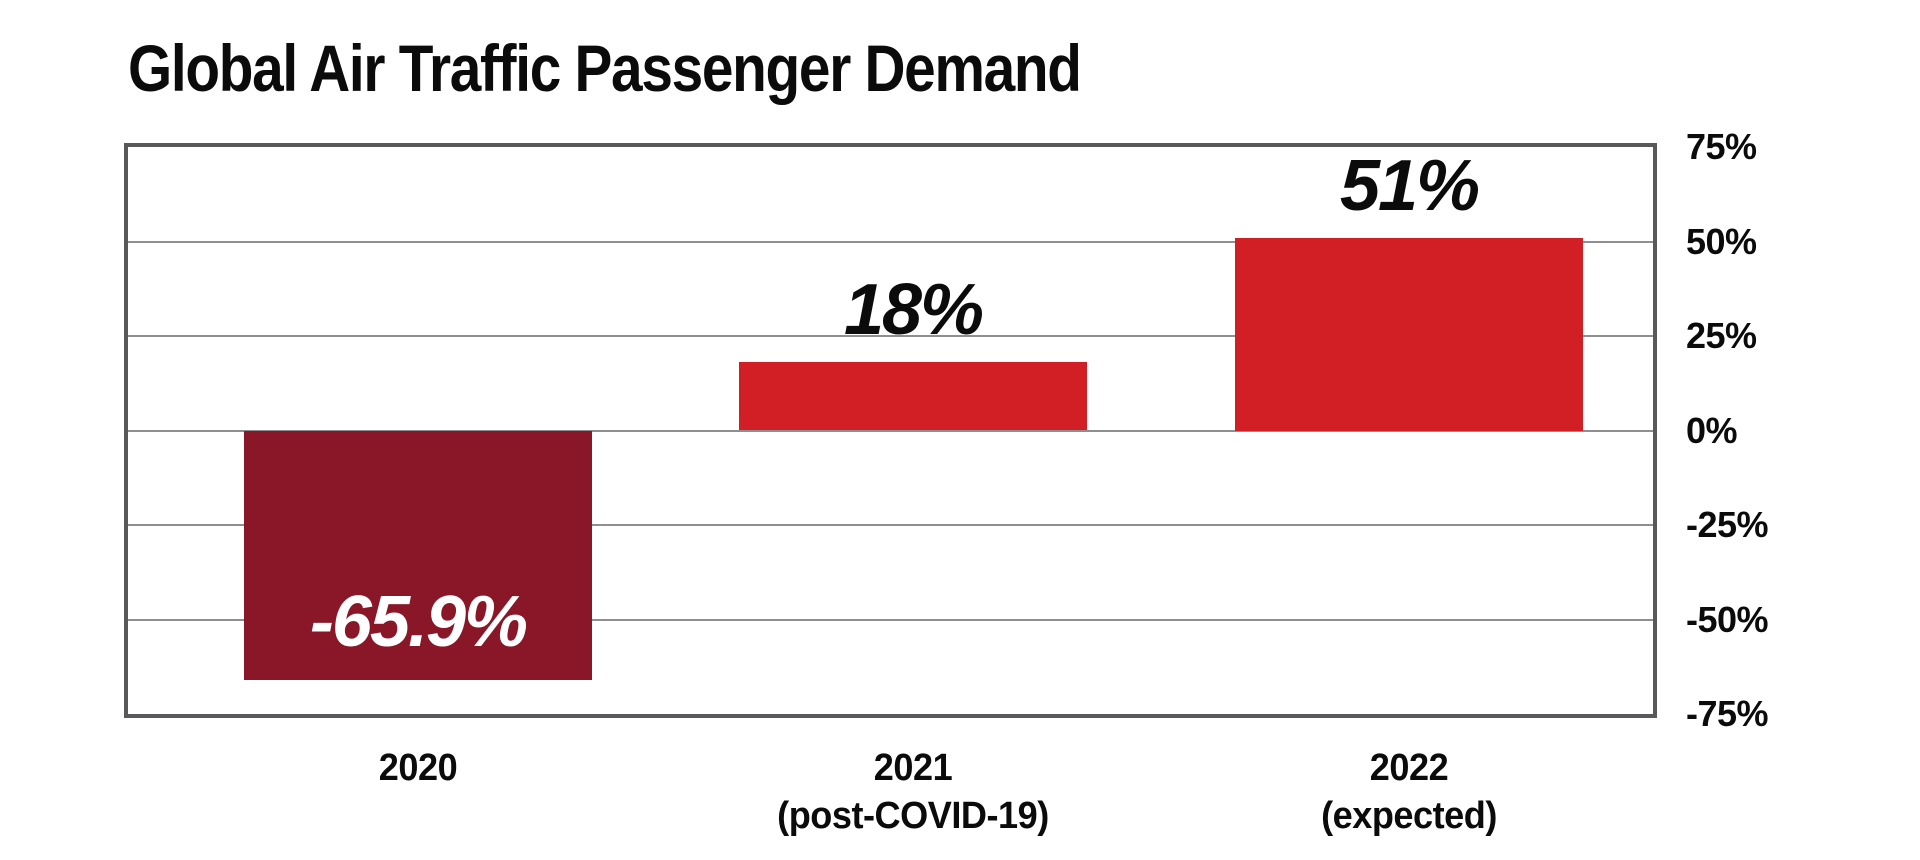 The image size is (1920, 860). I want to click on y-tick--25%: -25%, so click(1727, 524).